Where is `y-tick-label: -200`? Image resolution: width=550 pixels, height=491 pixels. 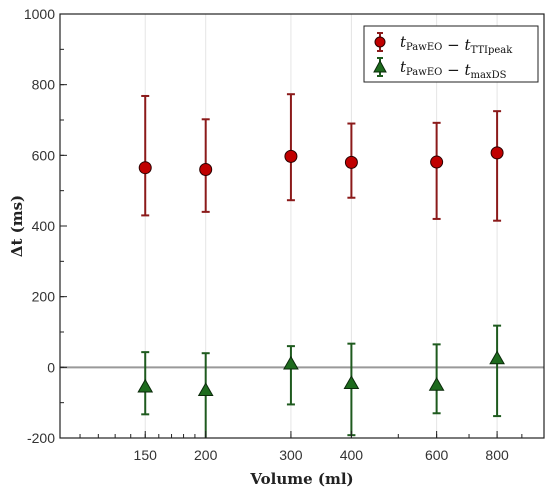
y-tick-label: -200 is located at coordinates (41, 438).